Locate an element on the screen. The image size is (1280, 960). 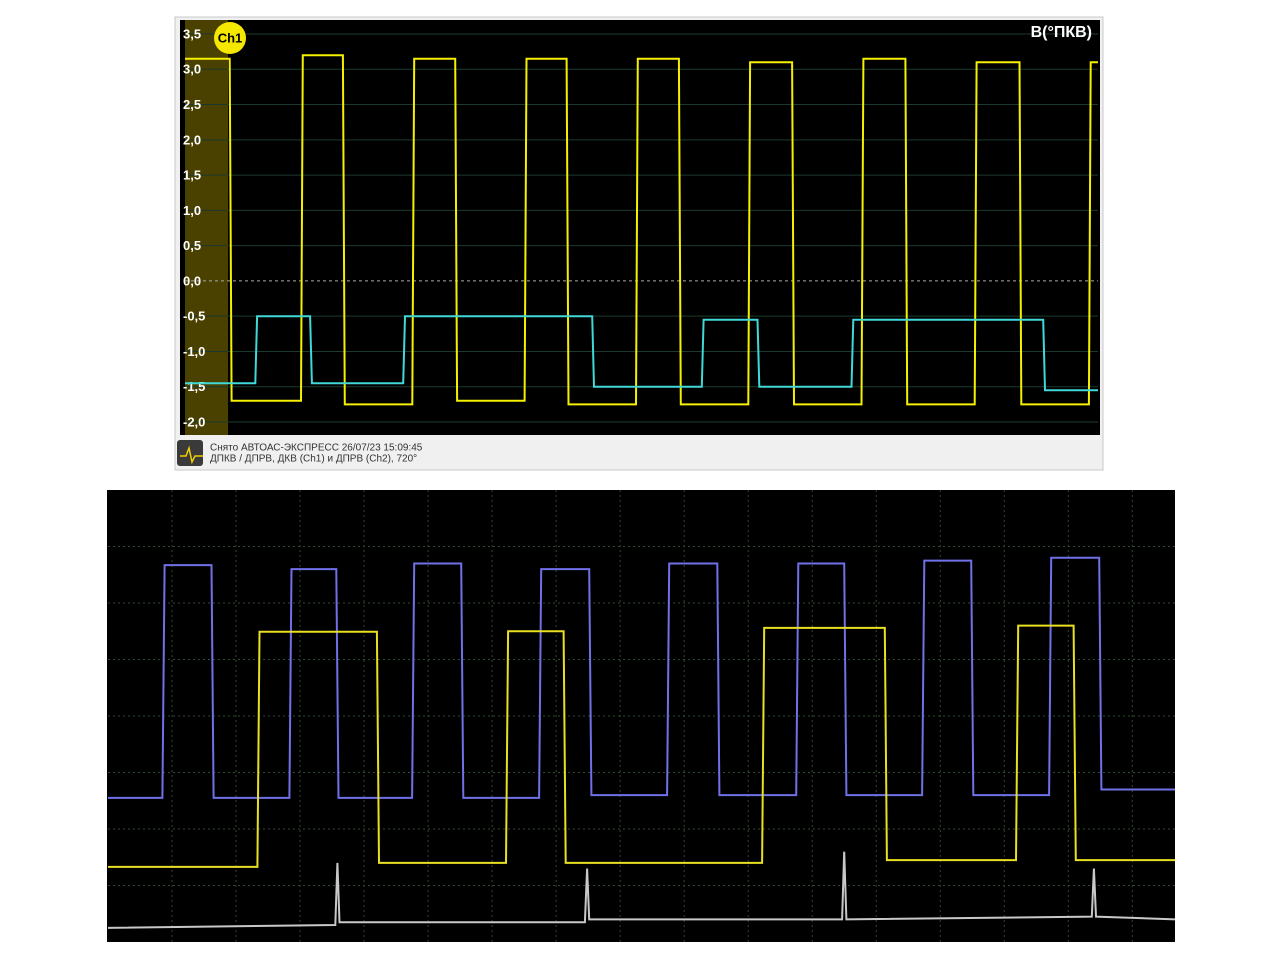
axis-label: В(°ПКВ) is located at coordinates (1061, 32).